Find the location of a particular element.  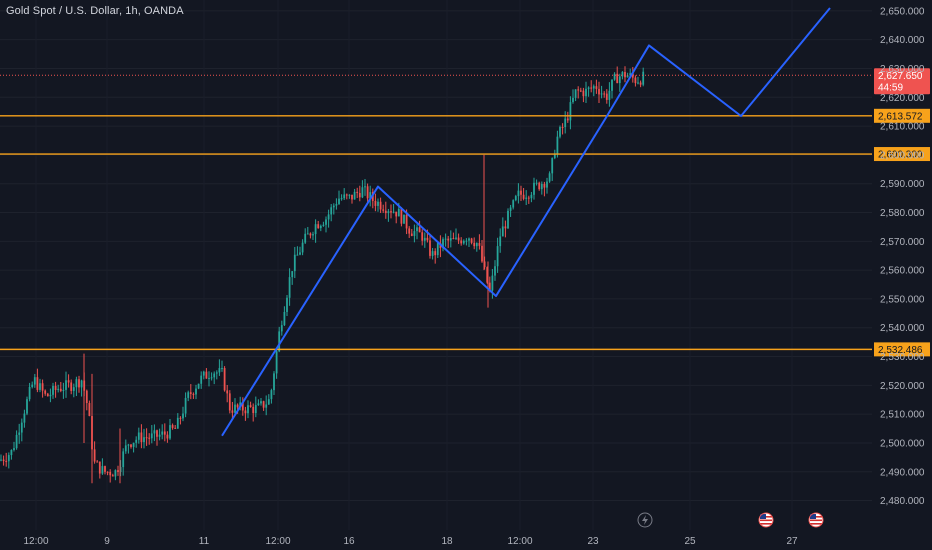

y-tick-label: 2,480.000 is located at coordinates (902, 501).